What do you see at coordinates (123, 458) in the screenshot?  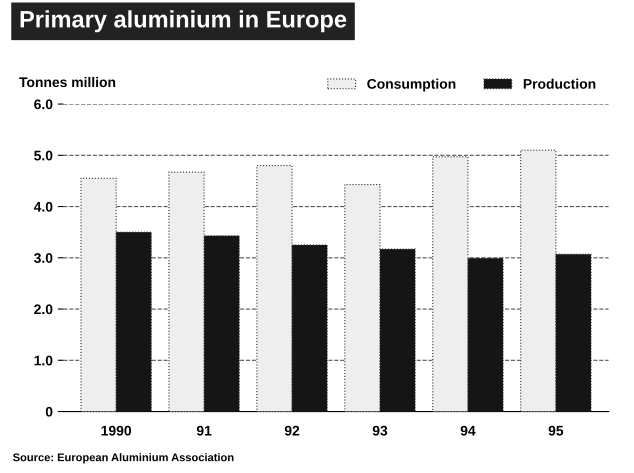 I see `source-note: Source: European Aluminium Association` at bounding box center [123, 458].